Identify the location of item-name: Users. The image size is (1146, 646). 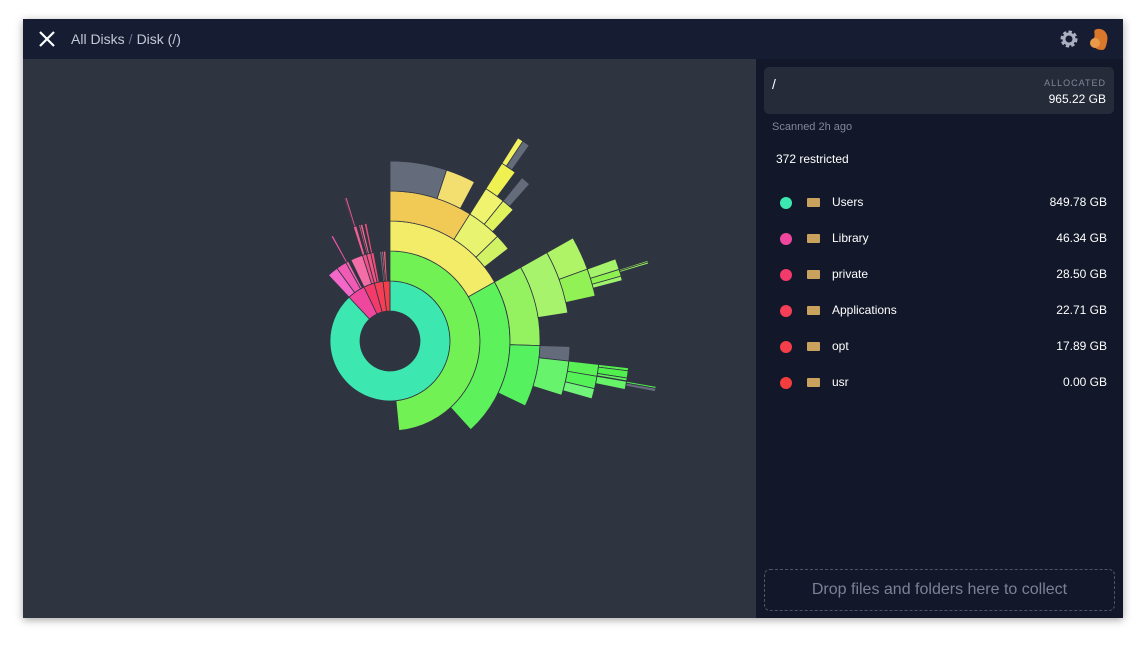
(848, 202).